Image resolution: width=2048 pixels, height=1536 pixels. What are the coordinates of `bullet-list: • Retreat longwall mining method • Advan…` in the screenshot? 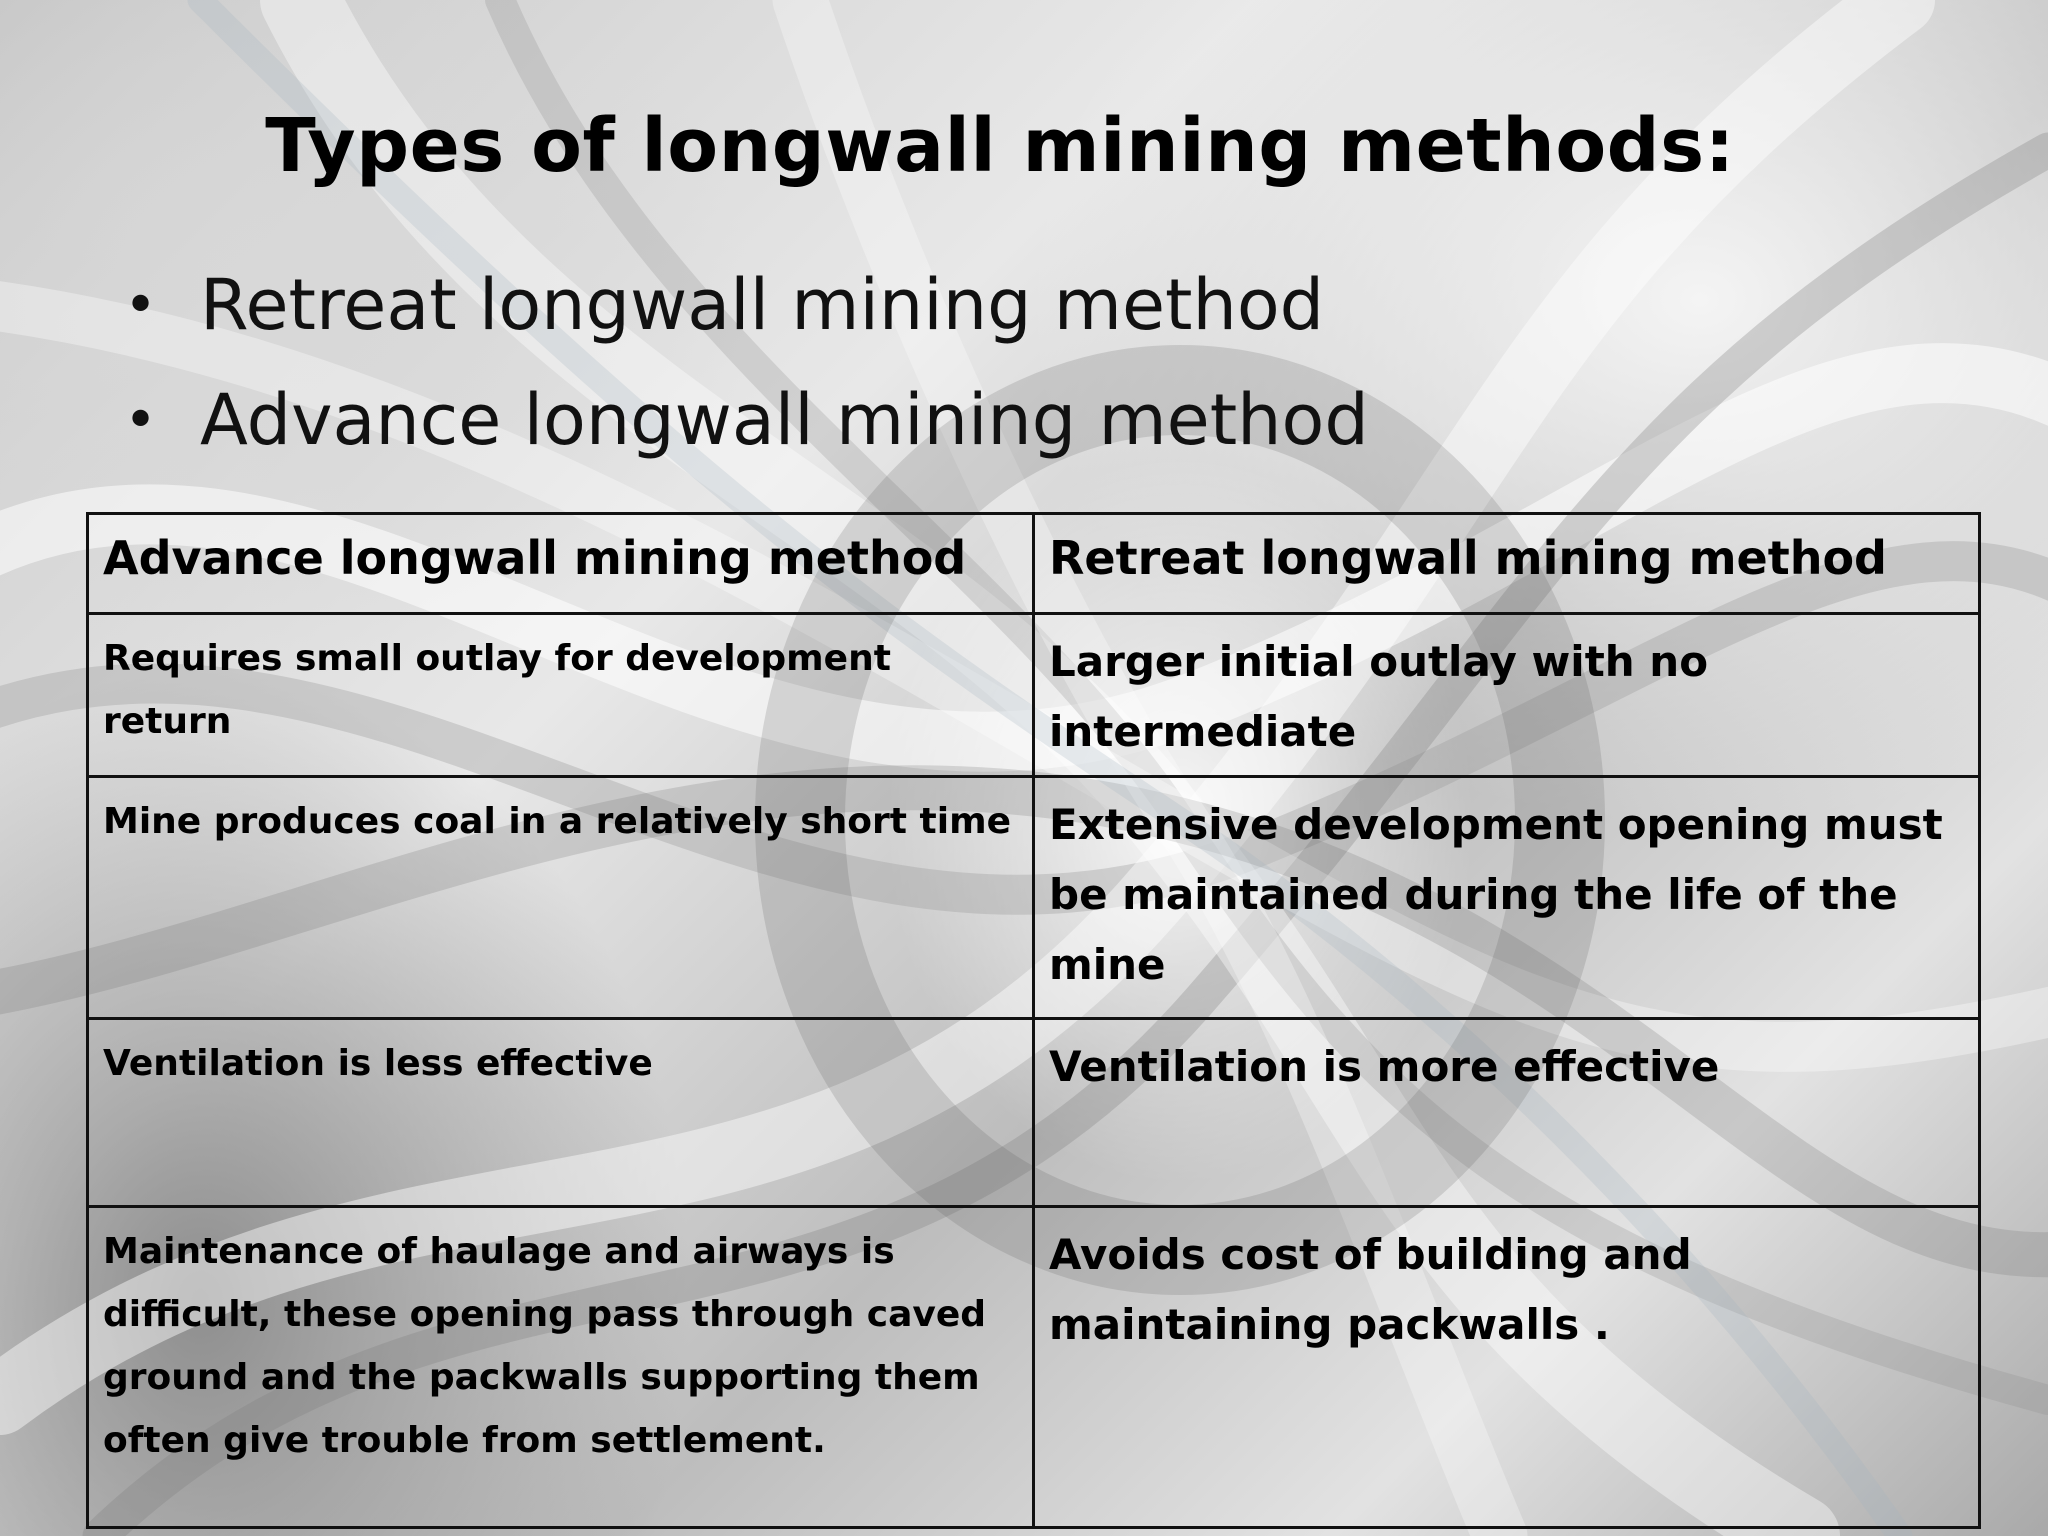 It's located at (744, 363).